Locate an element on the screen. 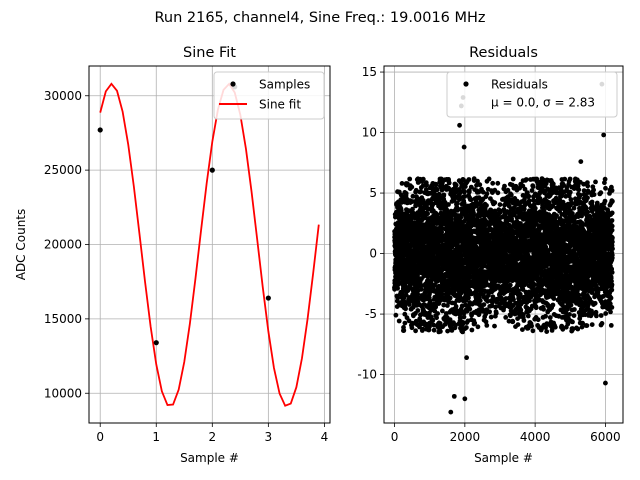 The width and height of the screenshot is (640, 480). legend-sine-fit-label: Sine fit is located at coordinates (280, 105).